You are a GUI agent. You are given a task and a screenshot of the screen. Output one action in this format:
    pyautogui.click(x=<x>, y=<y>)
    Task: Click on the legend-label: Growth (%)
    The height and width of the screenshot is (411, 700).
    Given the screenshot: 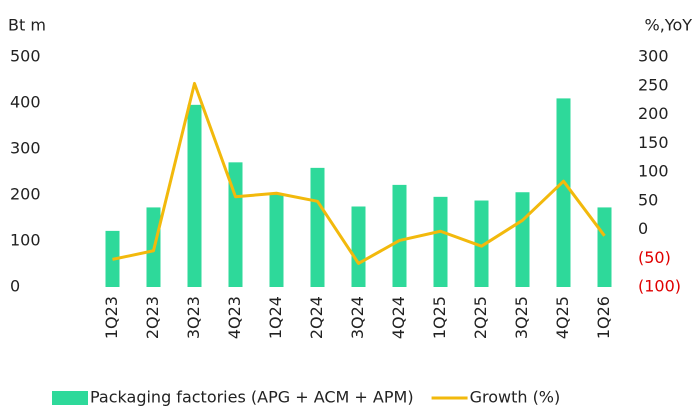 What is the action you would take?
    pyautogui.click(x=515, y=397)
    